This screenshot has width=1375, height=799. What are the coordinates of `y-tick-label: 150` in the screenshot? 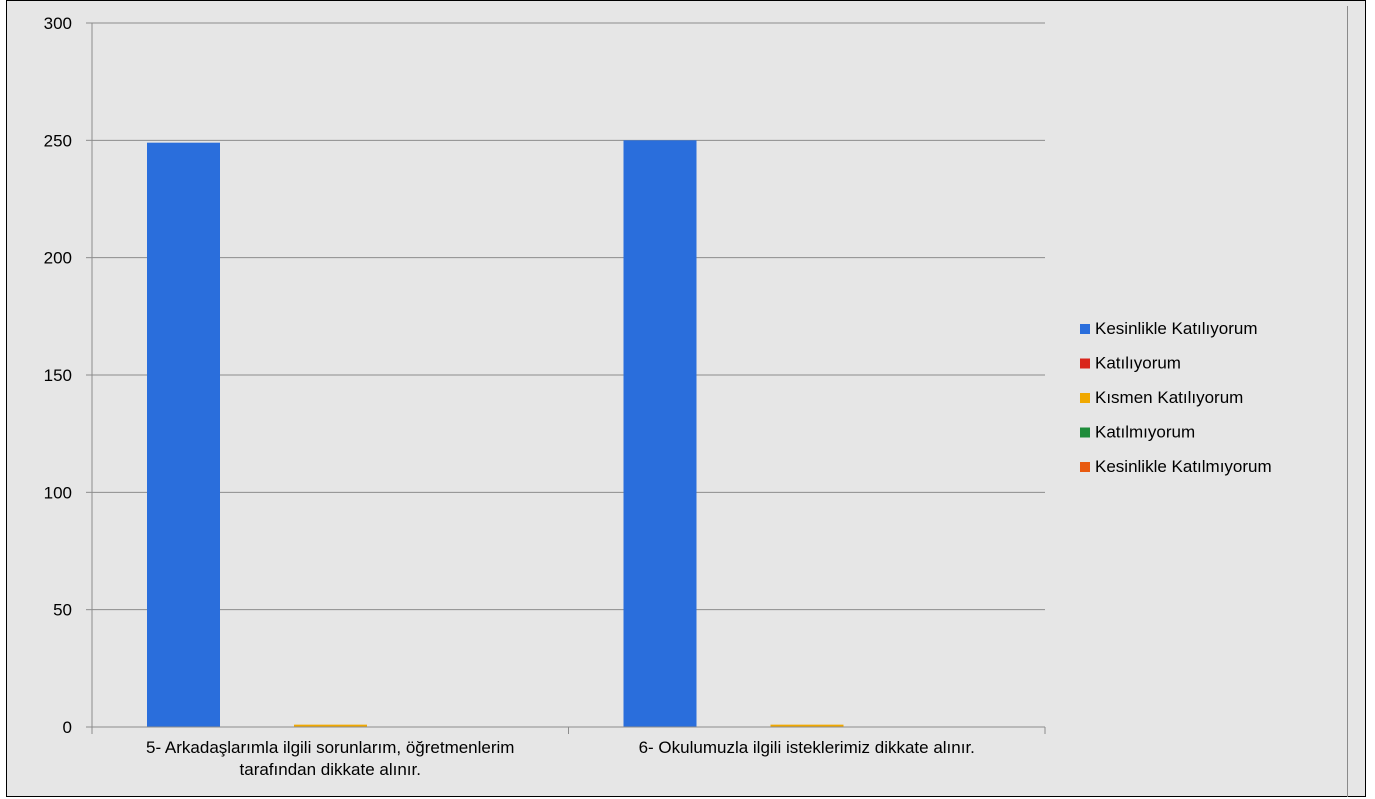 It's located at (58, 375).